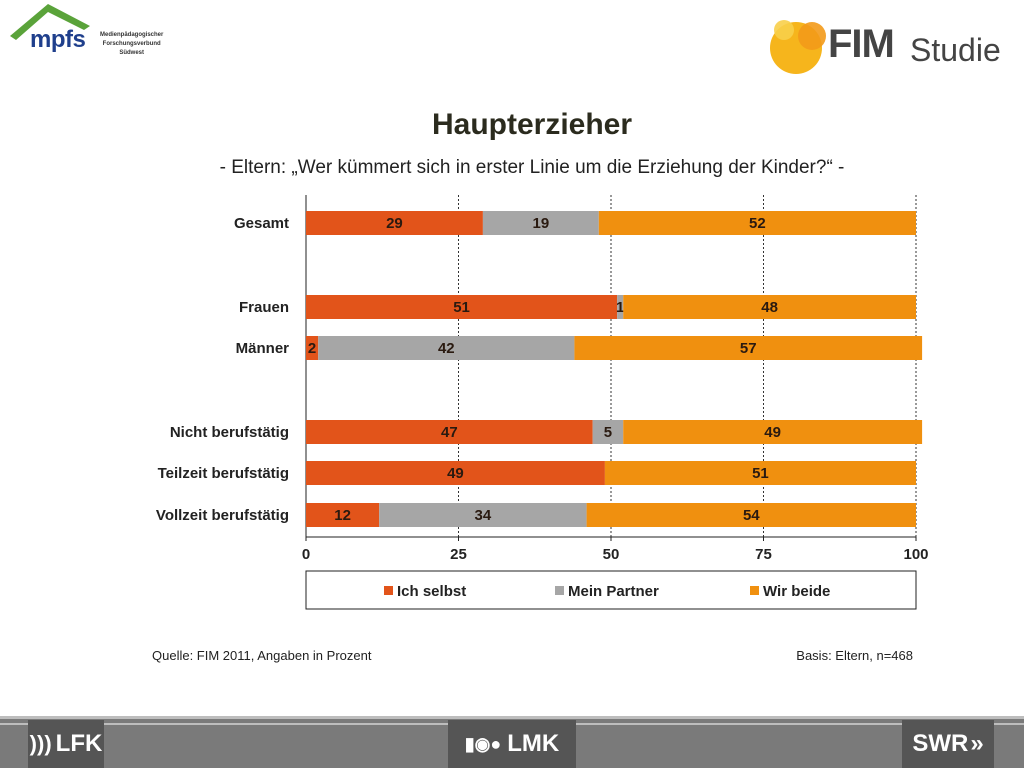  What do you see at coordinates (613, 591) in the screenshot?
I see `legend-label: Mein Partner` at bounding box center [613, 591].